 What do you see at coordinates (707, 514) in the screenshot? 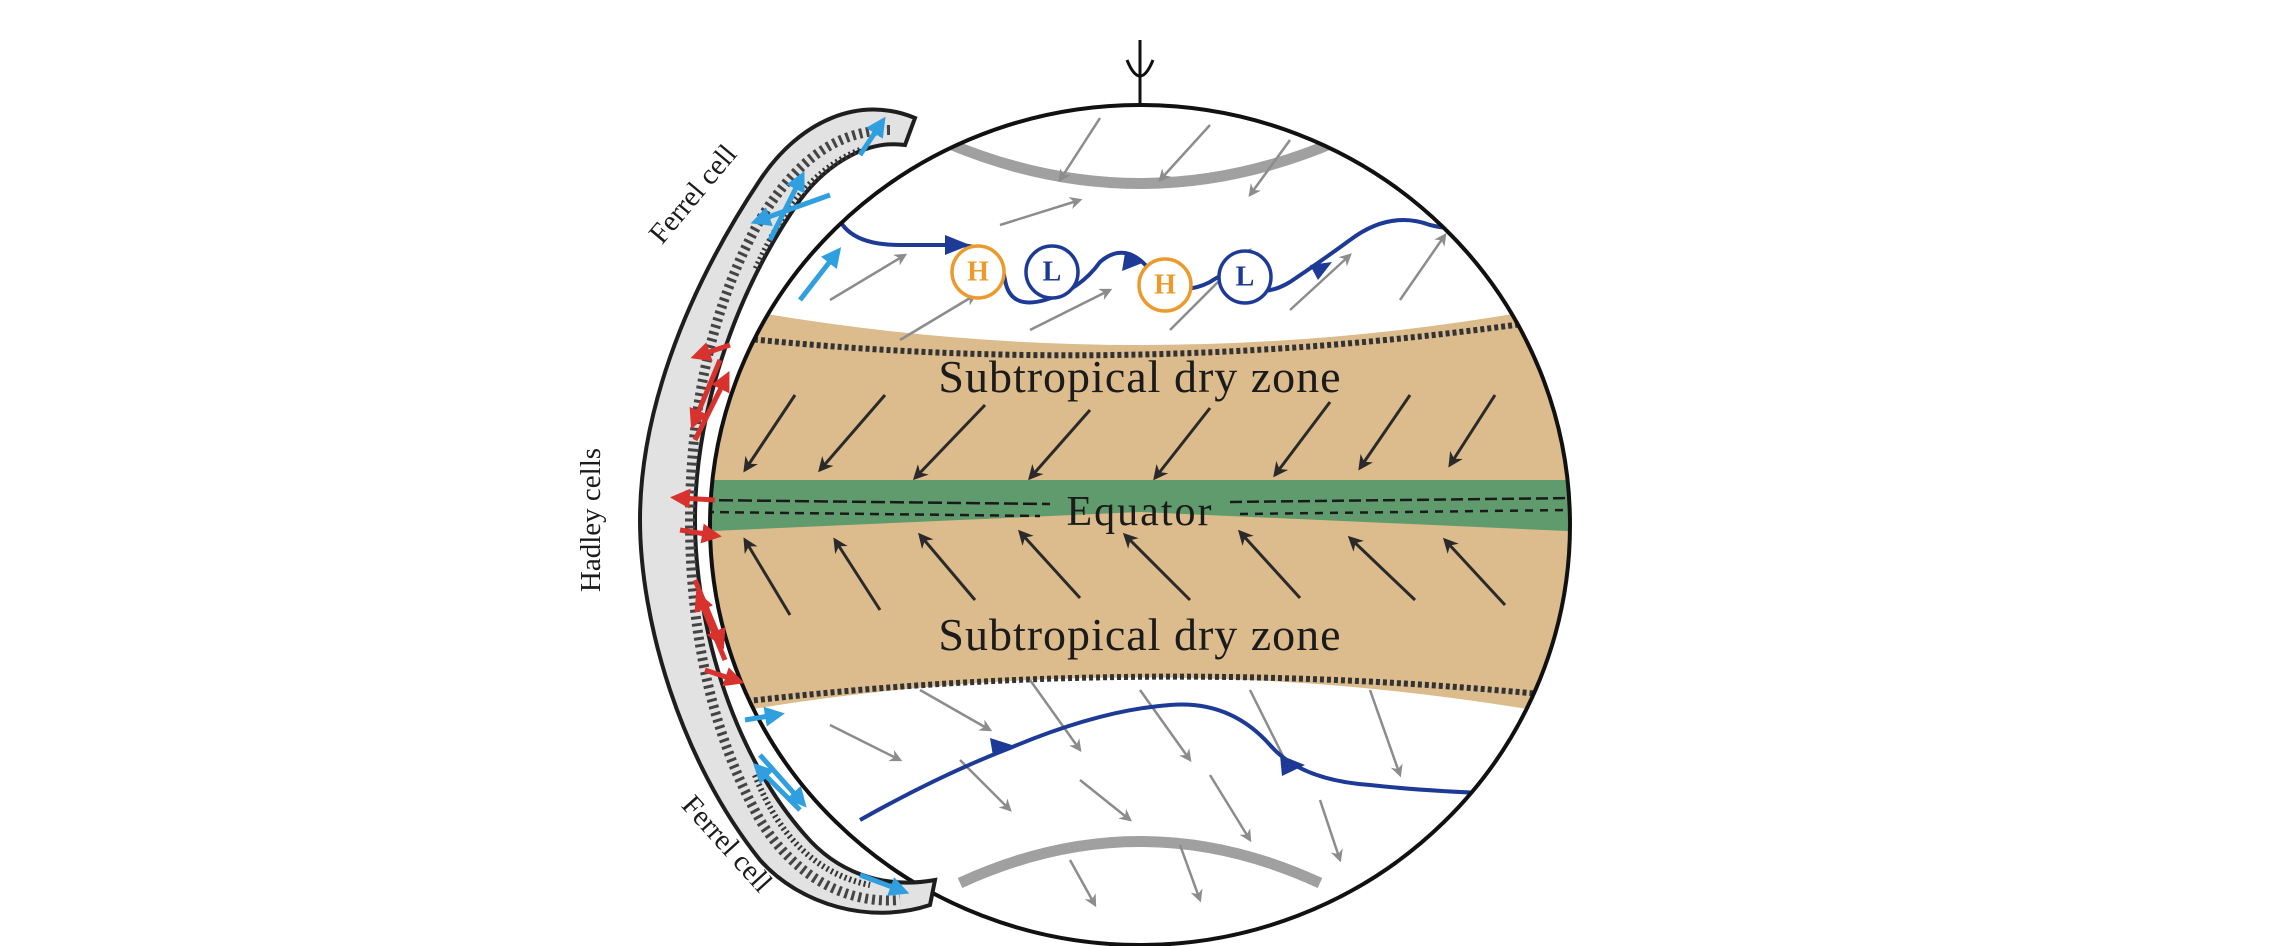
I see `hadley-cell-arrows` at bounding box center [707, 514].